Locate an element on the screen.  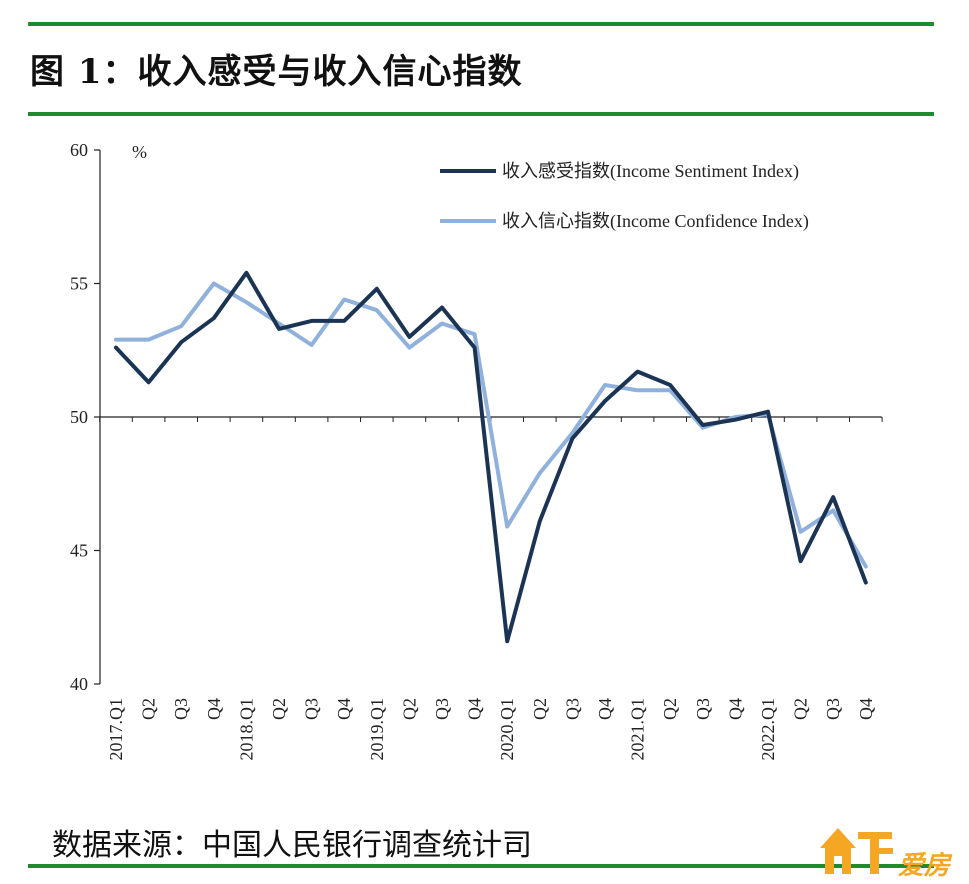
bottom-rule is located at coordinates (481, 866).